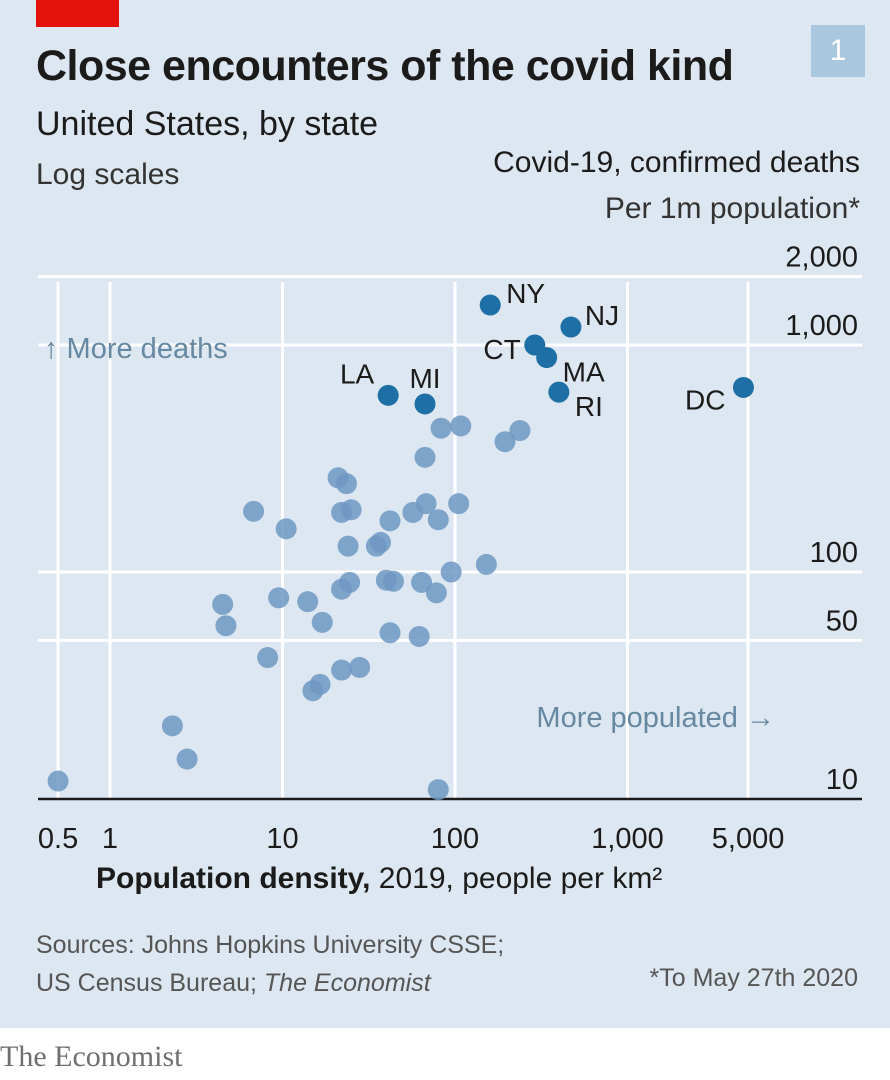 The image size is (890, 1080). Describe the element at coordinates (821, 258) in the screenshot. I see `y-tick-label: 2,000` at that location.